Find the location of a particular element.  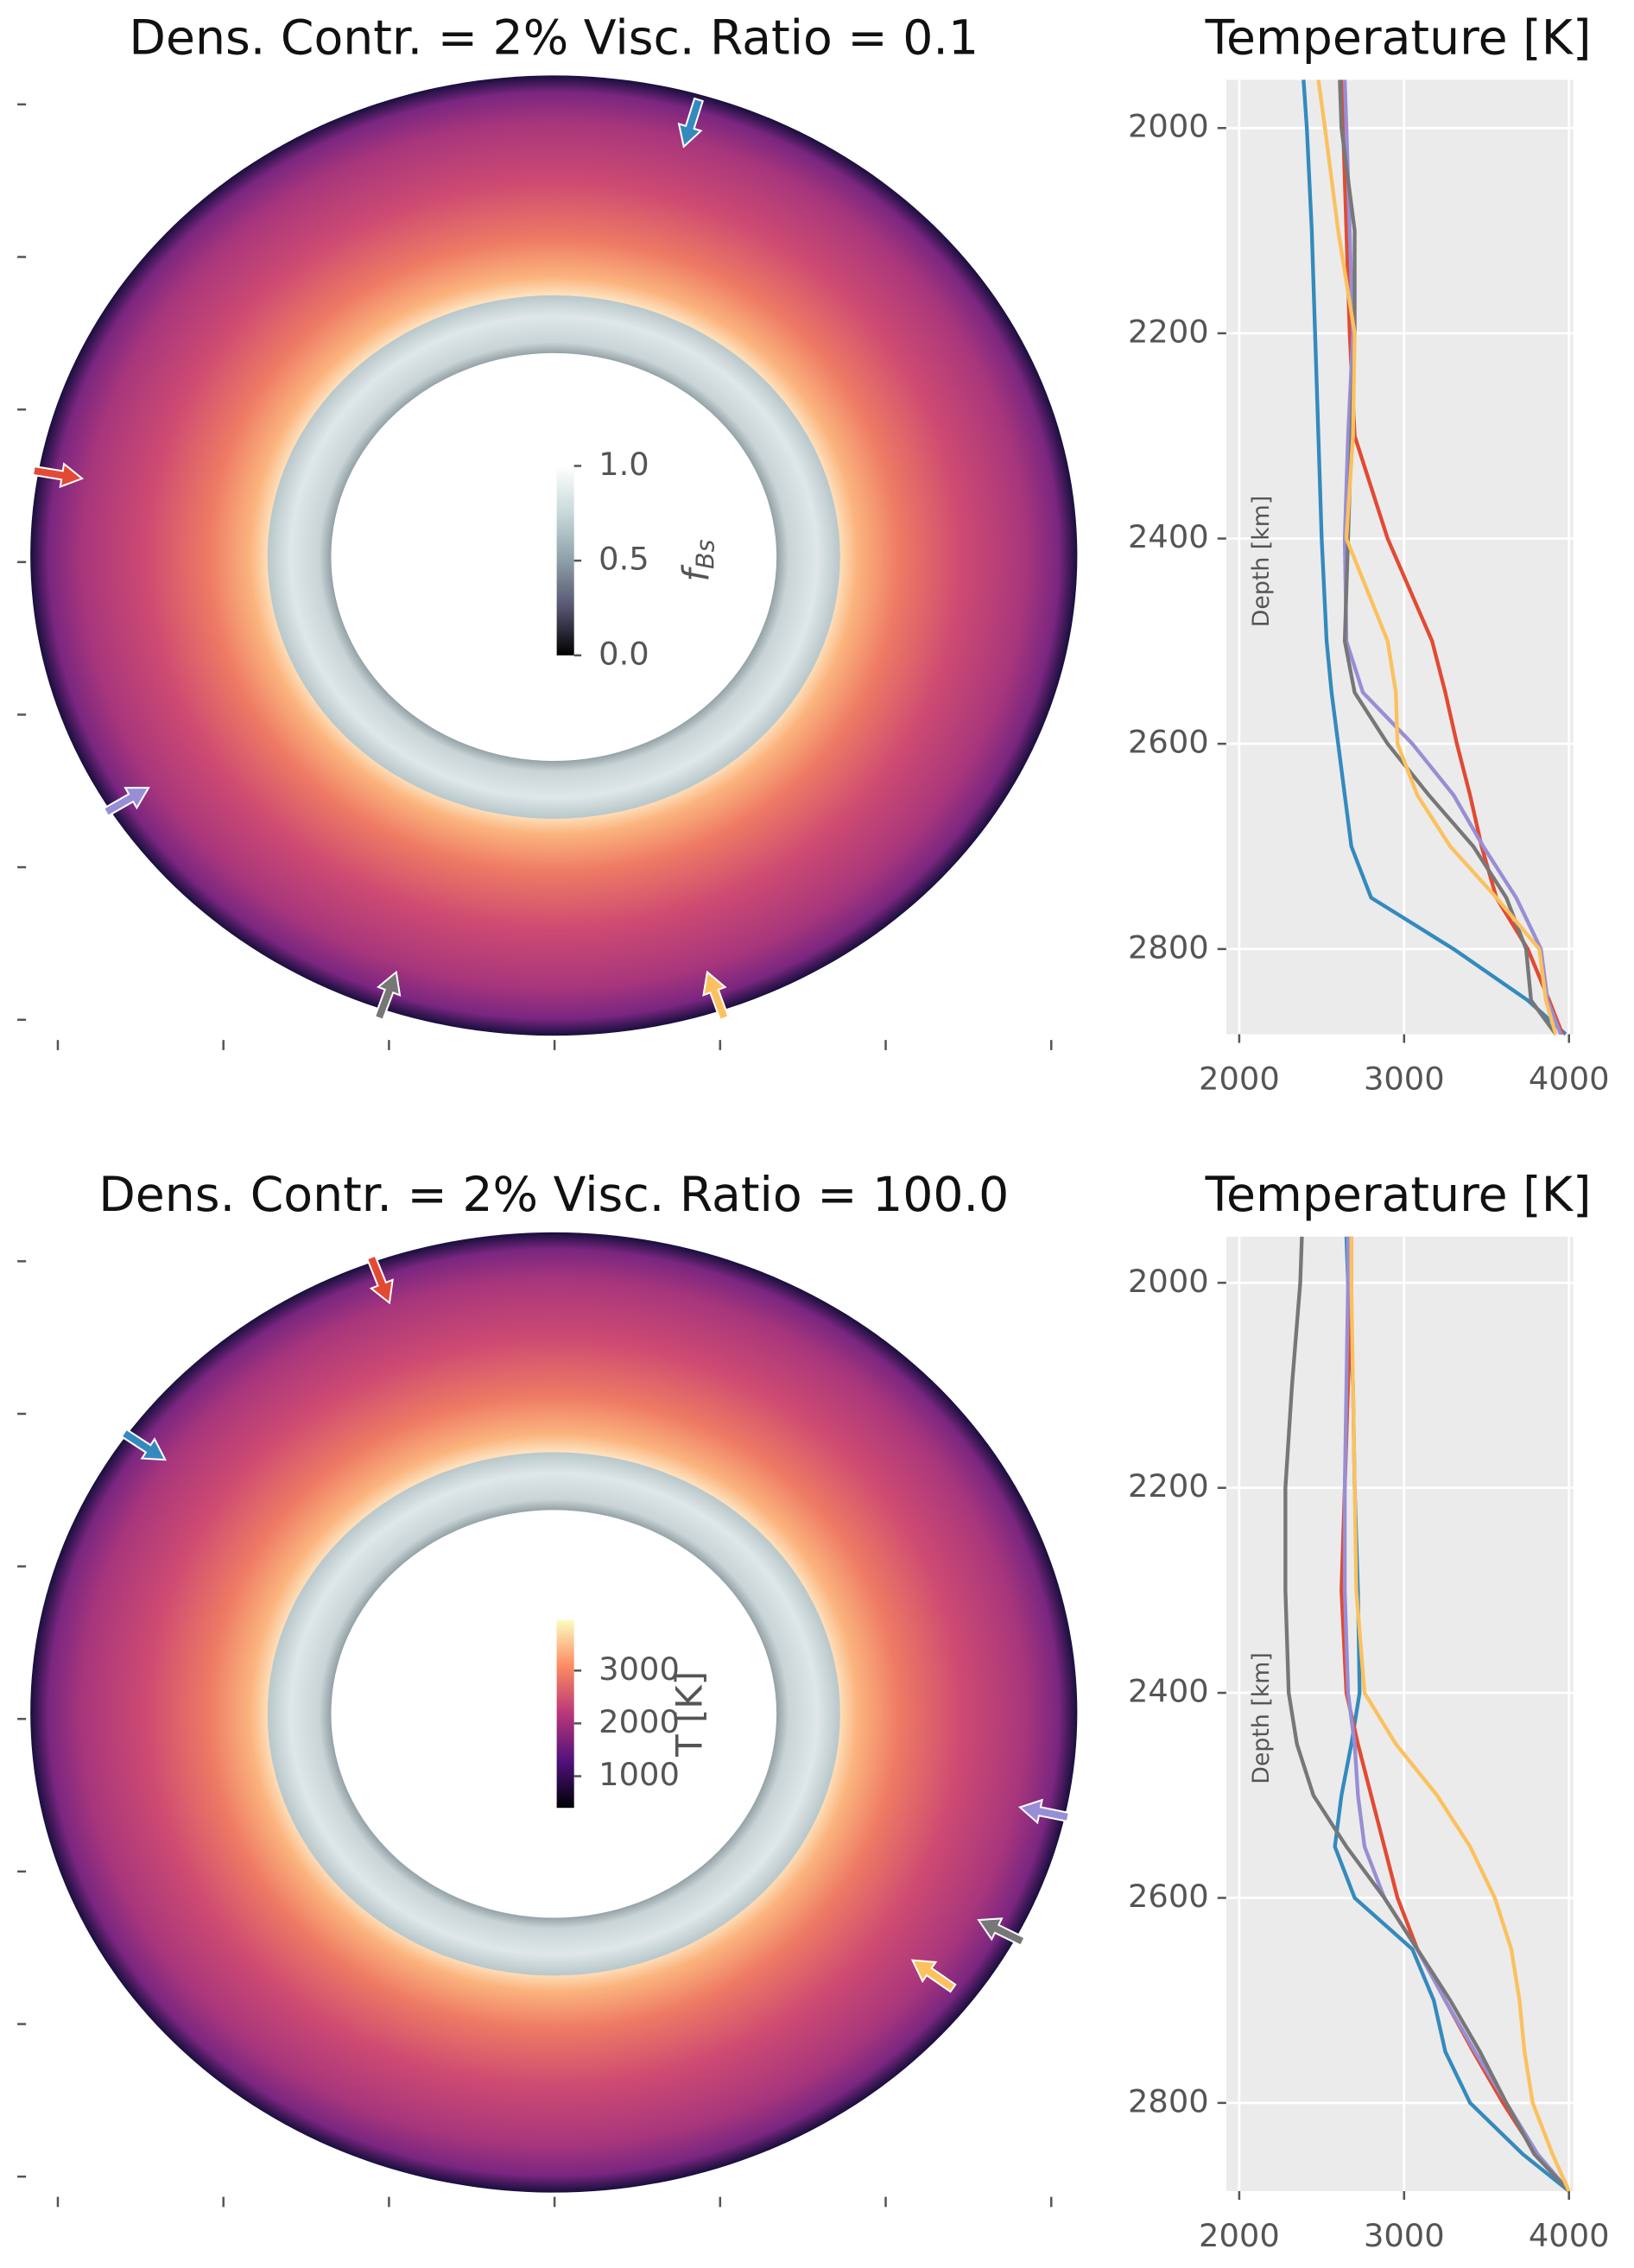

colorbar-tick-label: 0.0 is located at coordinates (624, 653).